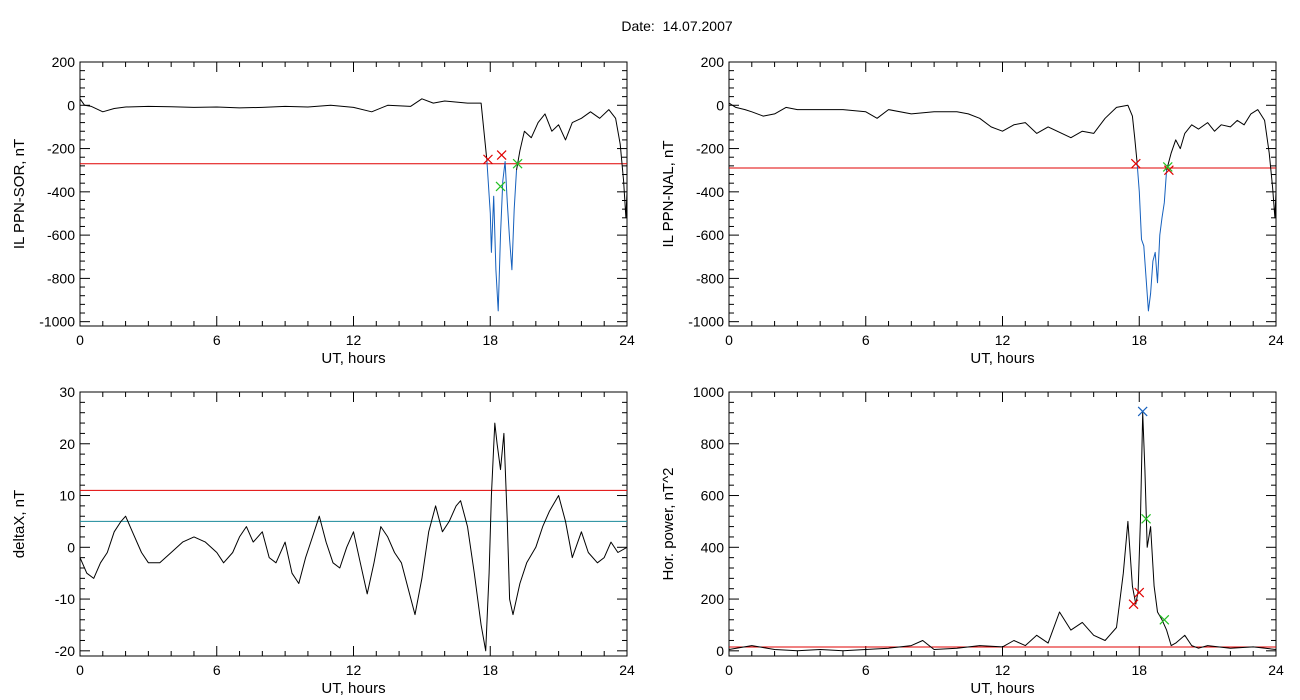  I want to click on y-tick-label: -20, so click(65, 651).